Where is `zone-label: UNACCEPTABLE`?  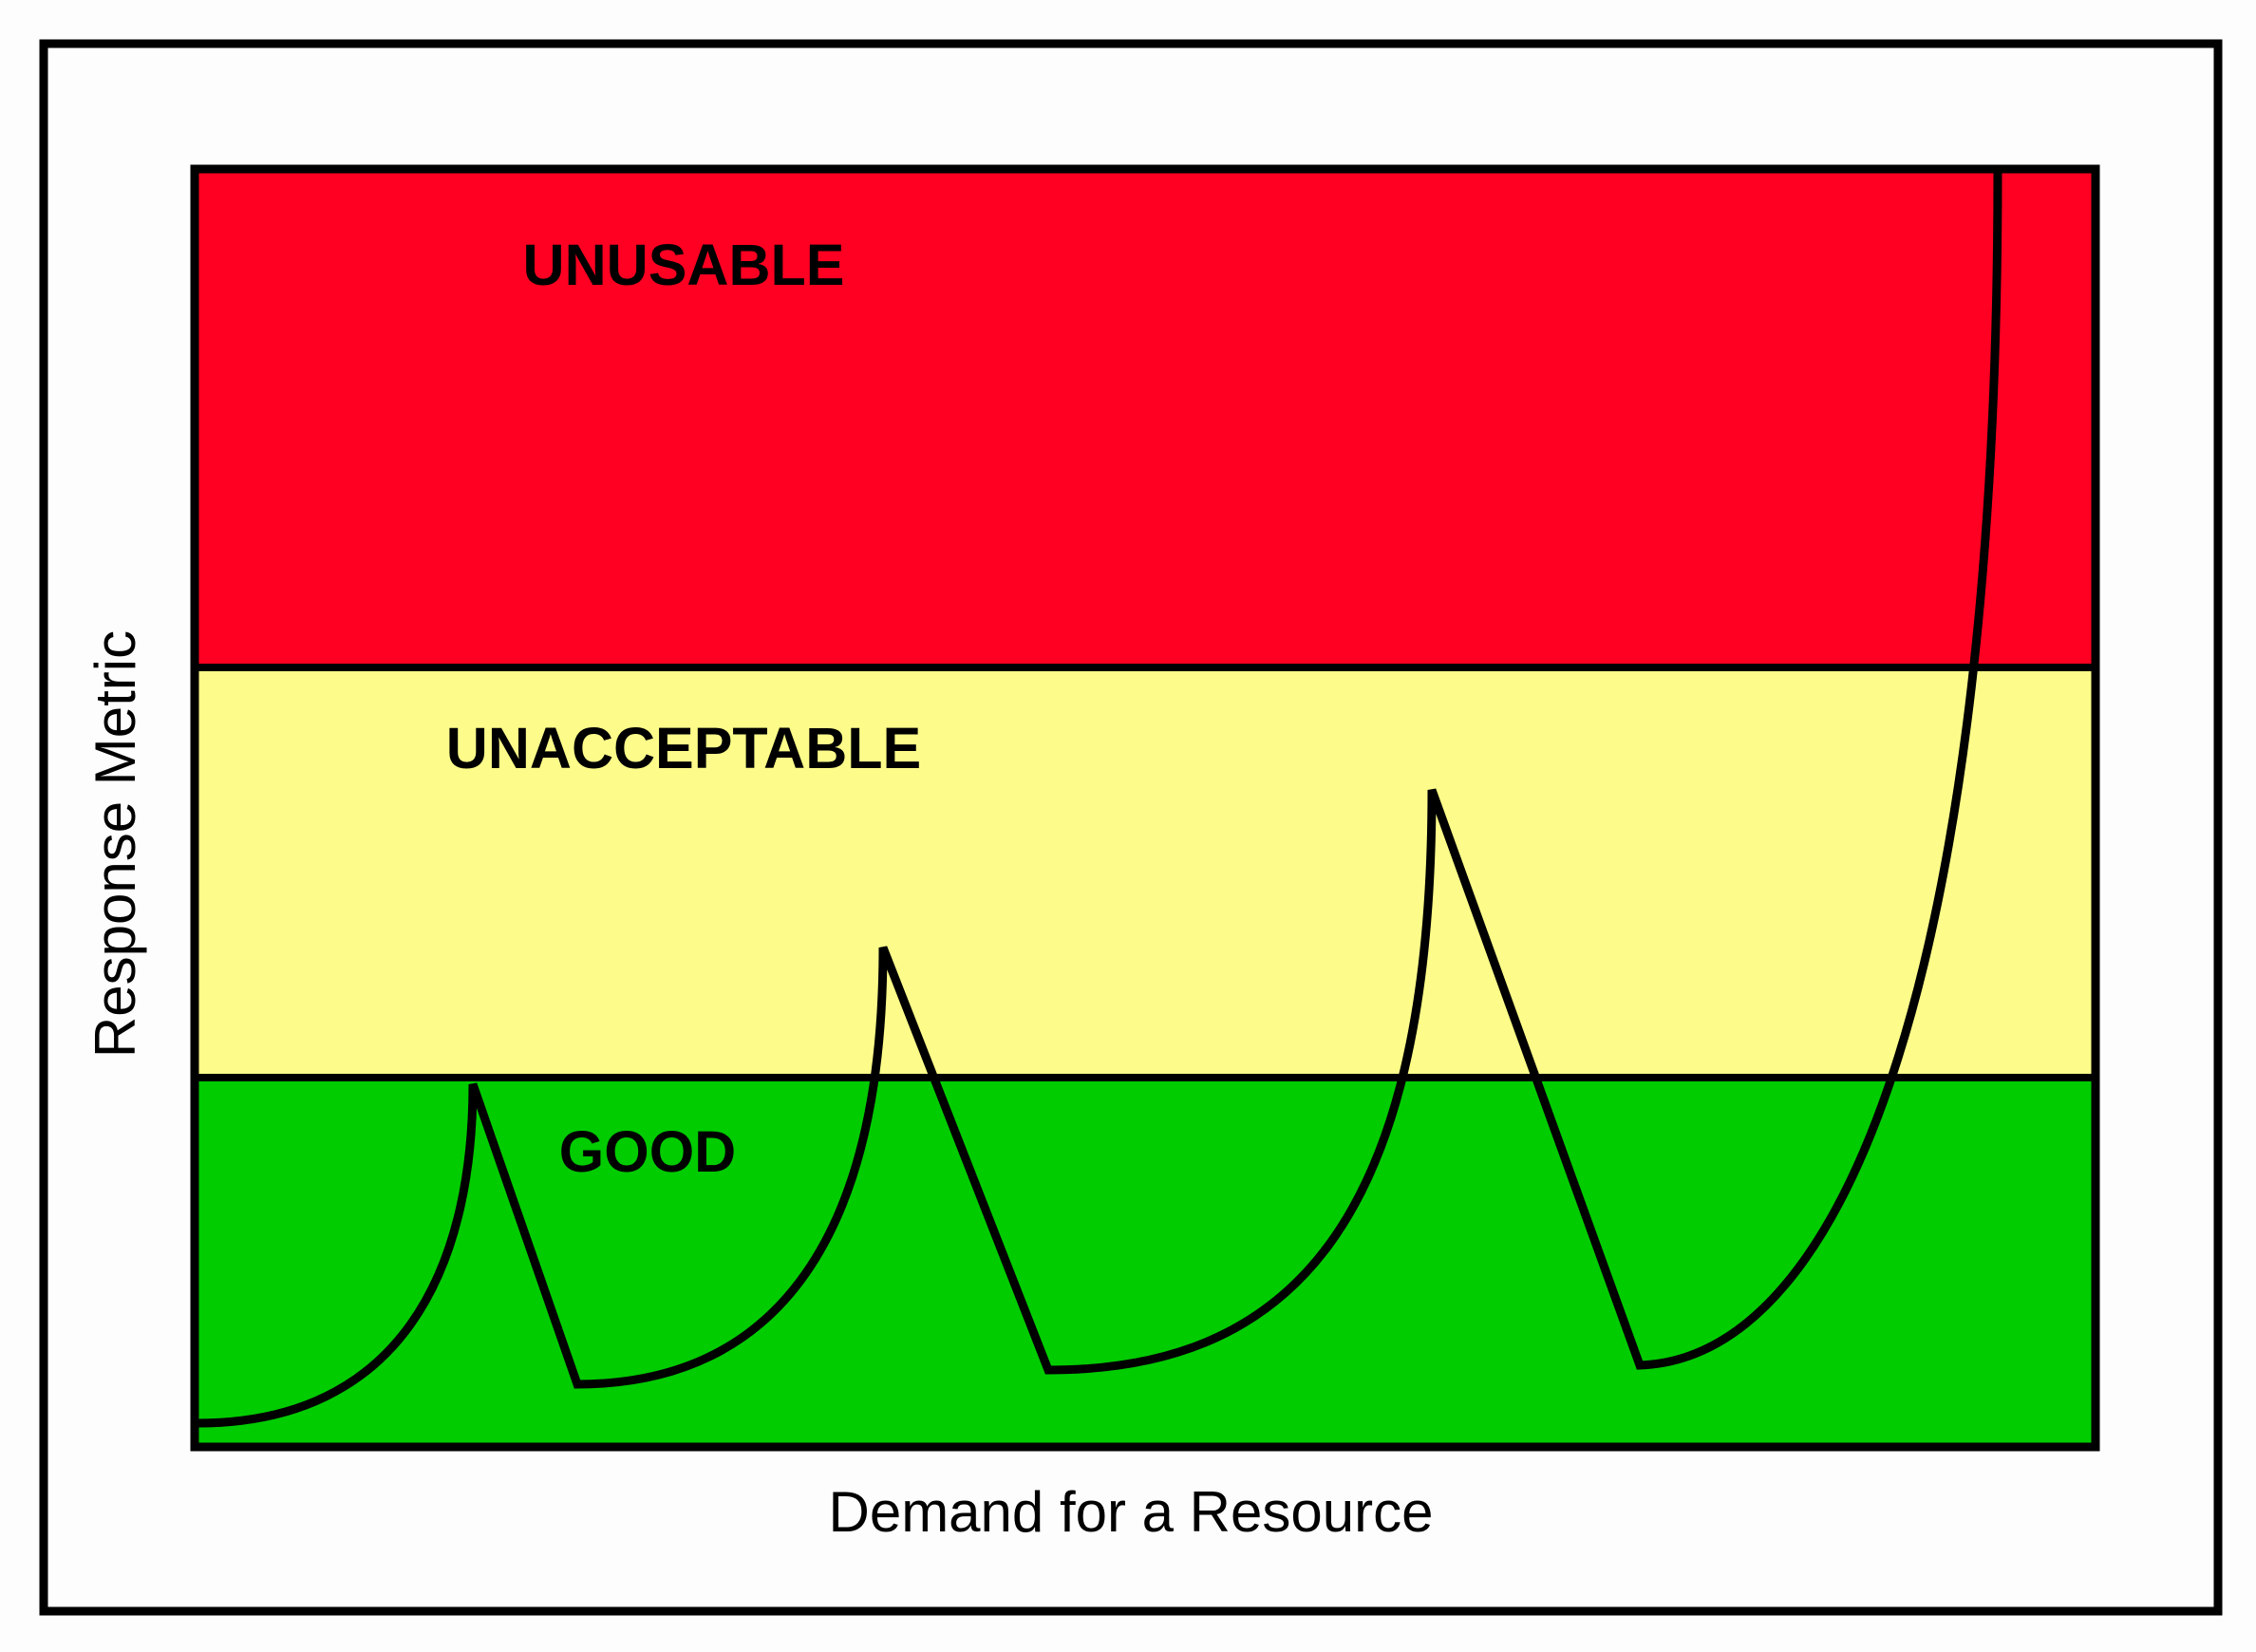 zone-label: UNACCEPTABLE is located at coordinates (683, 748).